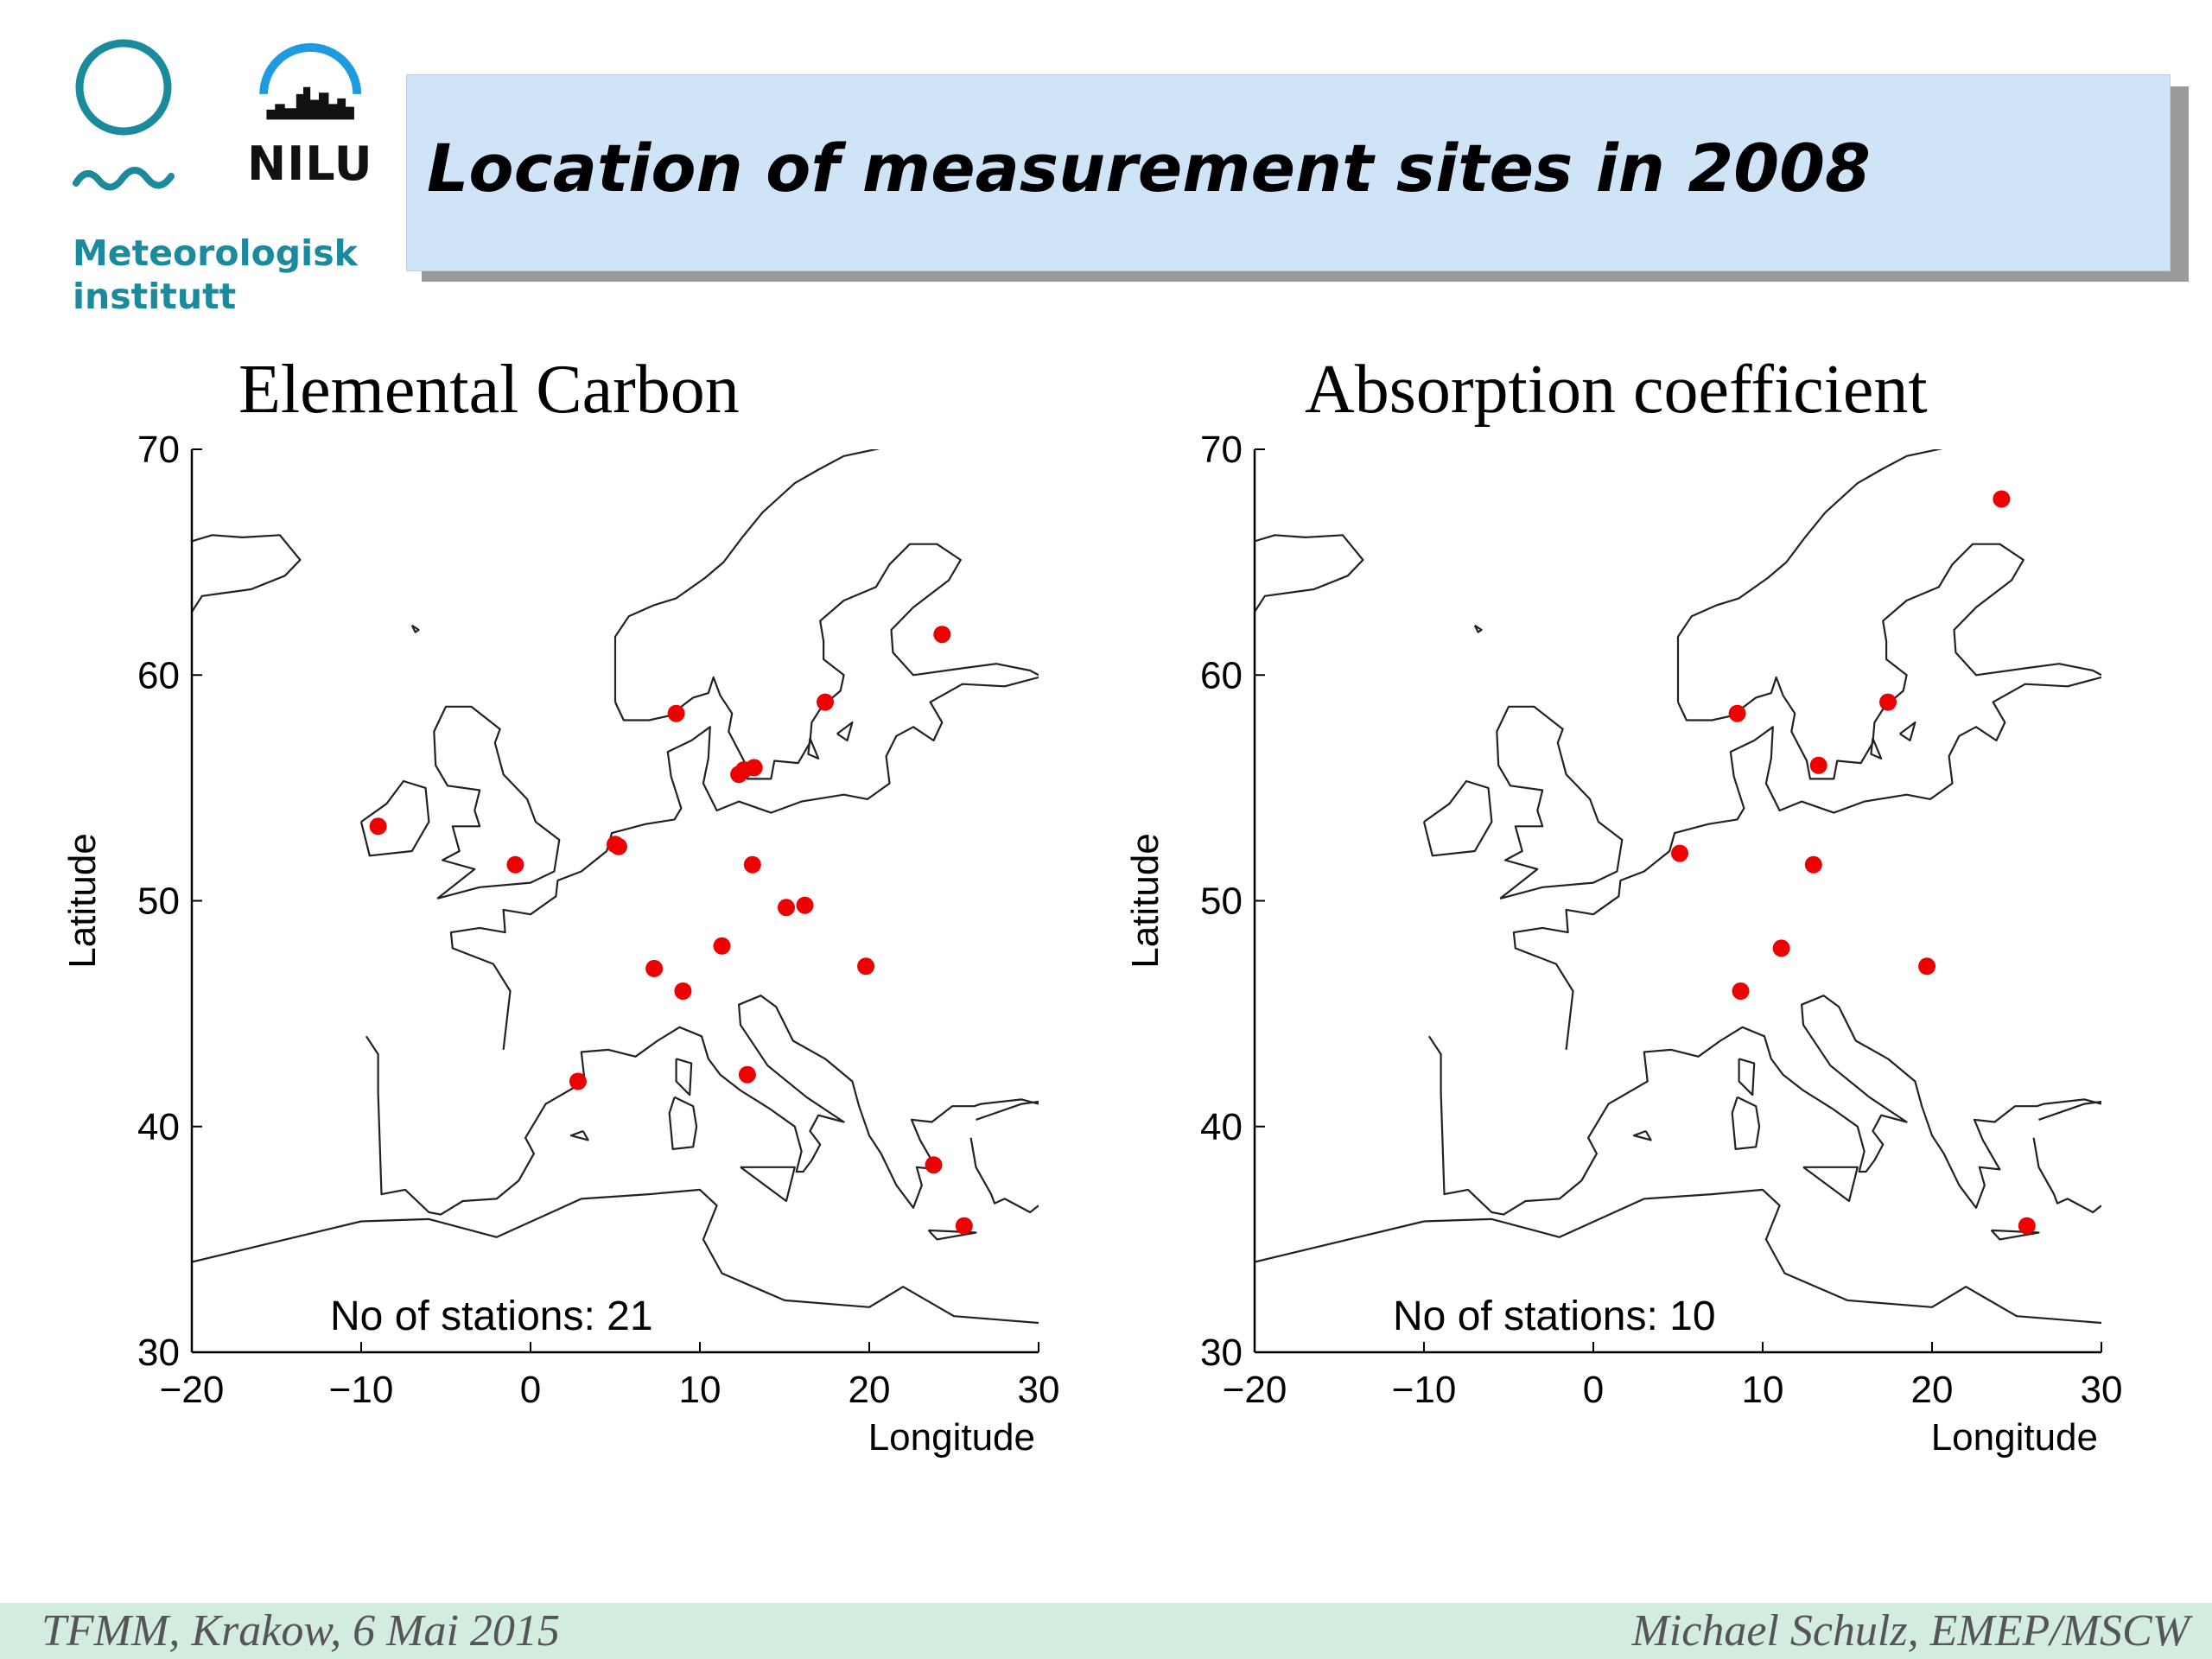 Image resolution: width=2212 pixels, height=1659 pixels. I want to click on nilu-skyline-icon, so click(310, 103).